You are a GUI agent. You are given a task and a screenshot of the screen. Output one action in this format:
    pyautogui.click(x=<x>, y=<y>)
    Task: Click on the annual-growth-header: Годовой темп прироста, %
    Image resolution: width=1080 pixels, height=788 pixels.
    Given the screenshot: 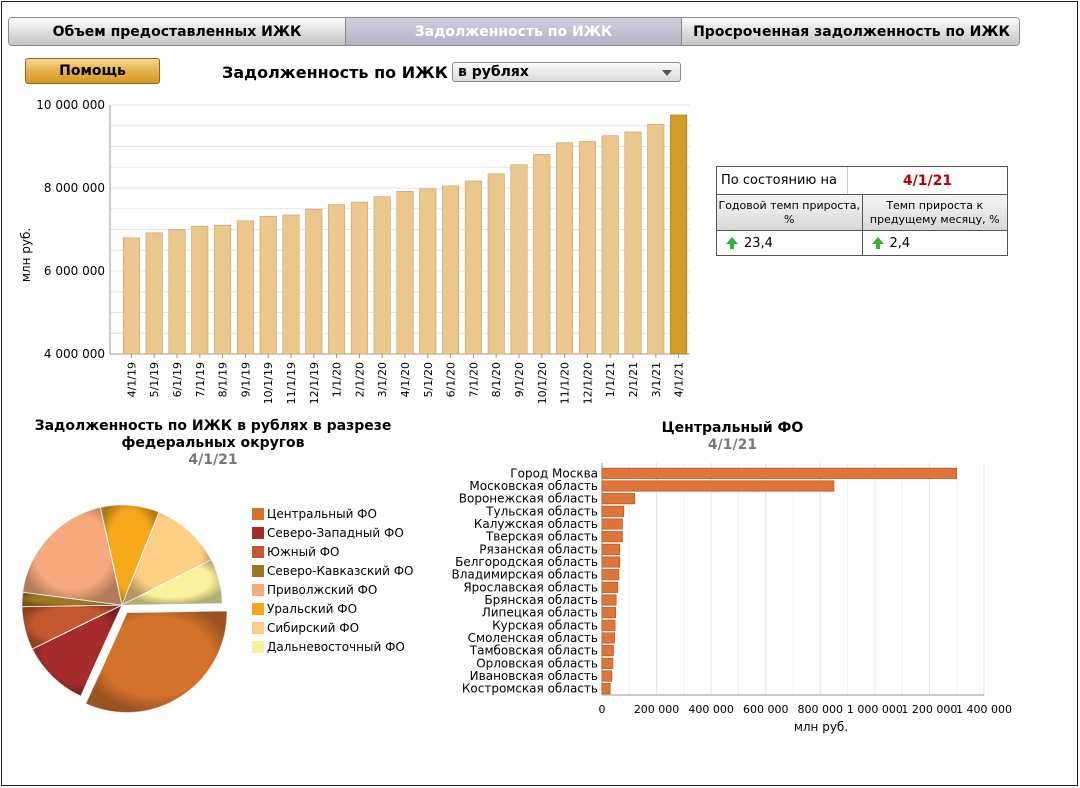 What is the action you would take?
    pyautogui.click(x=790, y=212)
    